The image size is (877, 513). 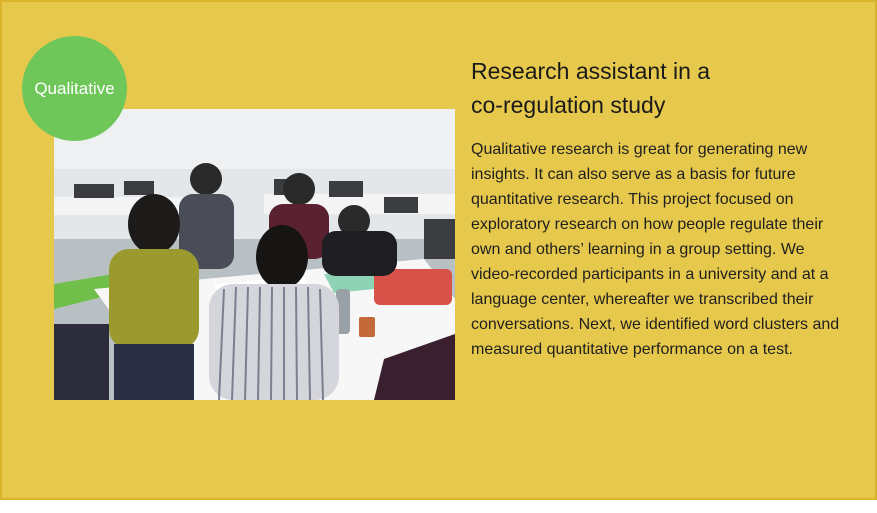 What do you see at coordinates (591, 71) in the screenshot?
I see `project-title-line-1: Research assistant in a` at bounding box center [591, 71].